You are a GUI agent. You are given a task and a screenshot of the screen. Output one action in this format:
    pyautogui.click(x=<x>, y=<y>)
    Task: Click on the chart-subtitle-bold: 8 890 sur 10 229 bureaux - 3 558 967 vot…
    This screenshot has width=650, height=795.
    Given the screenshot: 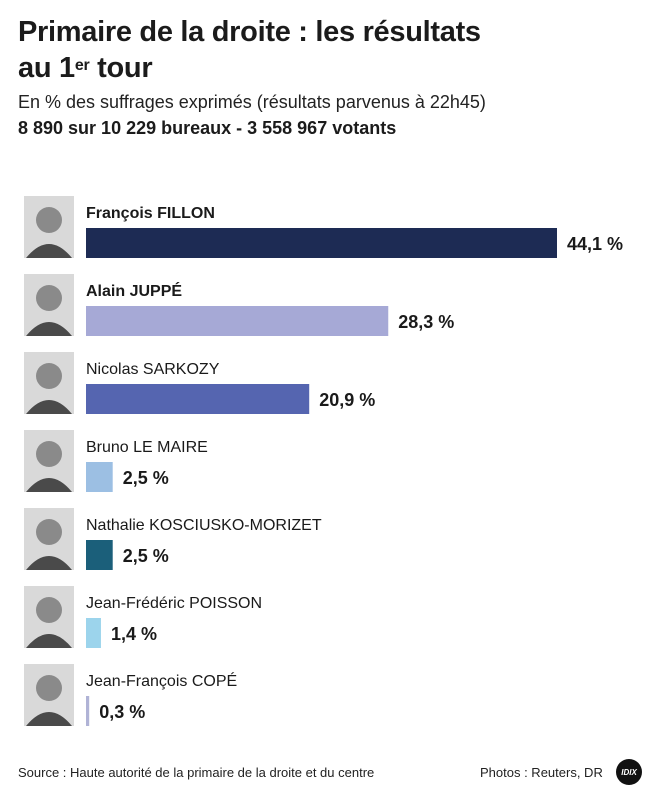 What is the action you would take?
    pyautogui.click(x=207, y=128)
    